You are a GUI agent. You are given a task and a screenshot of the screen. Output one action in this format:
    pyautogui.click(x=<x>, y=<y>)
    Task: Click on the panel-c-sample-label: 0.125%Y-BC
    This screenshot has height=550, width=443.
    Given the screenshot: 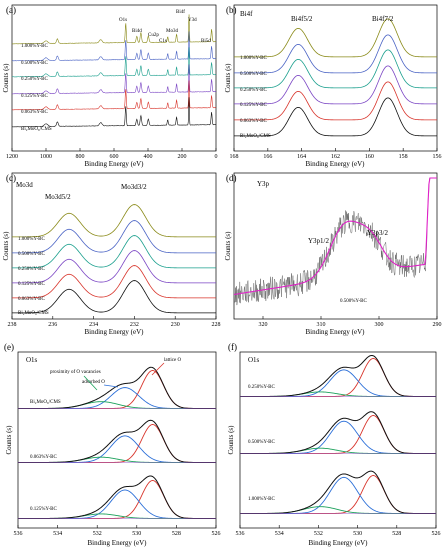 What is the action you would take?
    pyautogui.click(x=31, y=284)
    